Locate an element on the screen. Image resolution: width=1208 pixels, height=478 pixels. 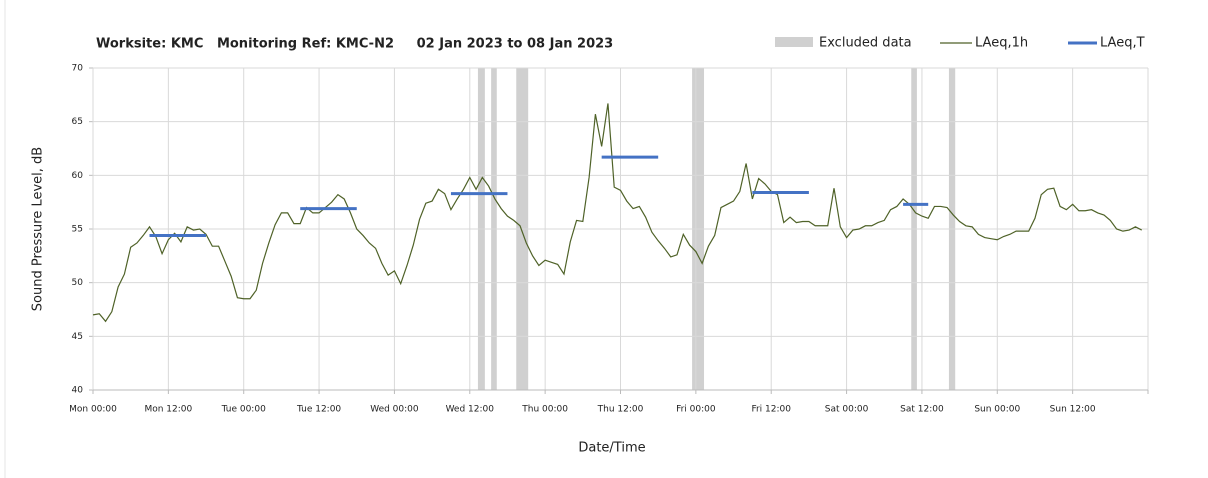
y-tick-label: 50 is located at coordinates (78, 283).